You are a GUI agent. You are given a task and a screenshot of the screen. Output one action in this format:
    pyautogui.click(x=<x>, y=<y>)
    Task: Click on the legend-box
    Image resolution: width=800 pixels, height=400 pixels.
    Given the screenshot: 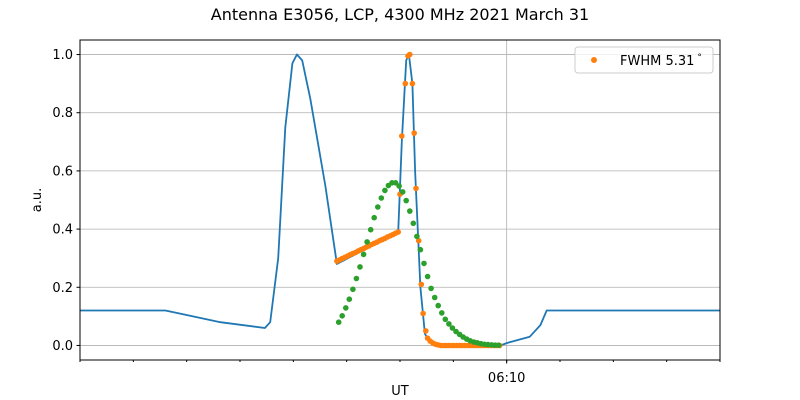 What is the action you would take?
    pyautogui.click(x=644, y=60)
    